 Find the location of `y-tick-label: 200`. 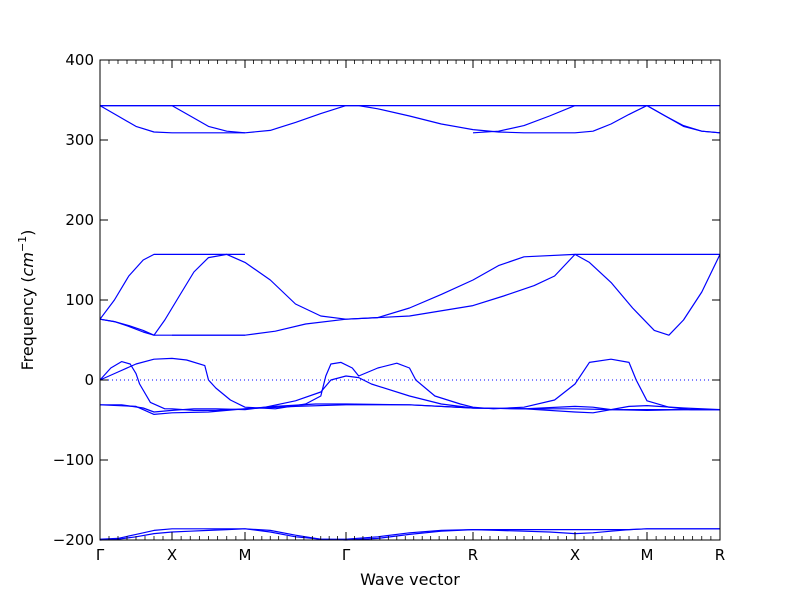

y-tick-label: 200 is located at coordinates (79, 220).